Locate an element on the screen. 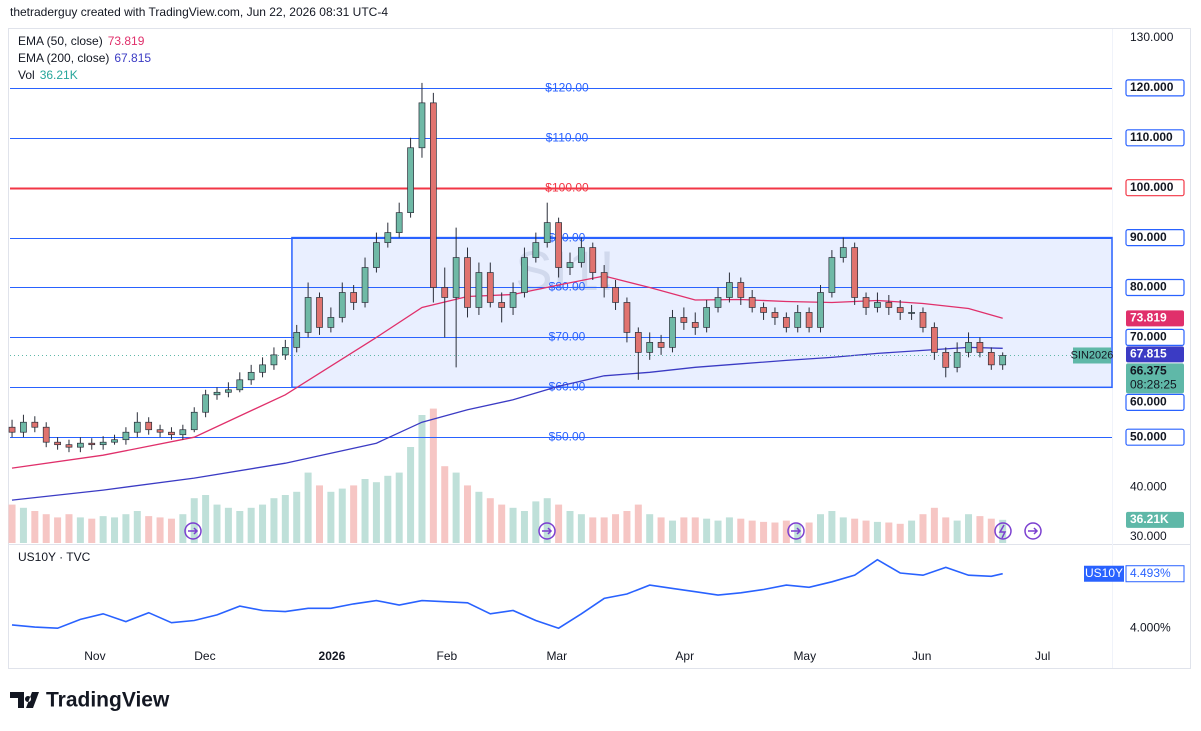 The image size is (1201, 731). x-tick-label: Apr is located at coordinates (684, 656).